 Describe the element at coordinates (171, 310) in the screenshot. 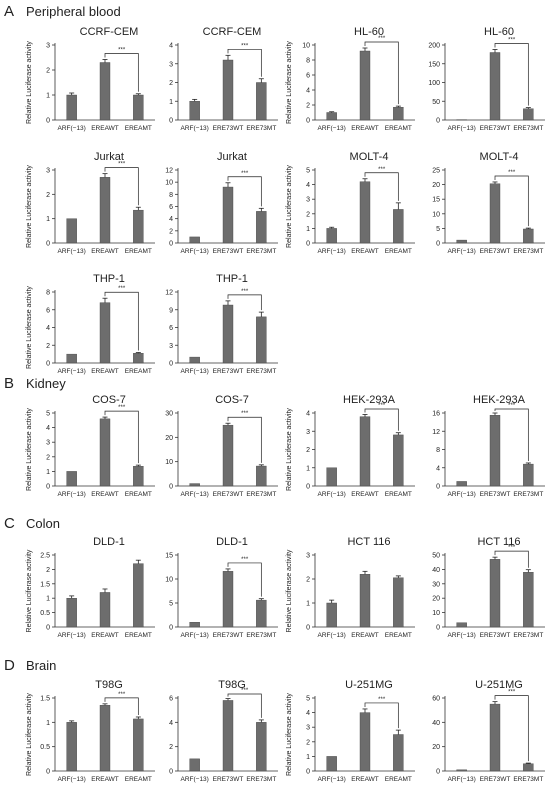

I see `y-tick-label: 9` at that location.